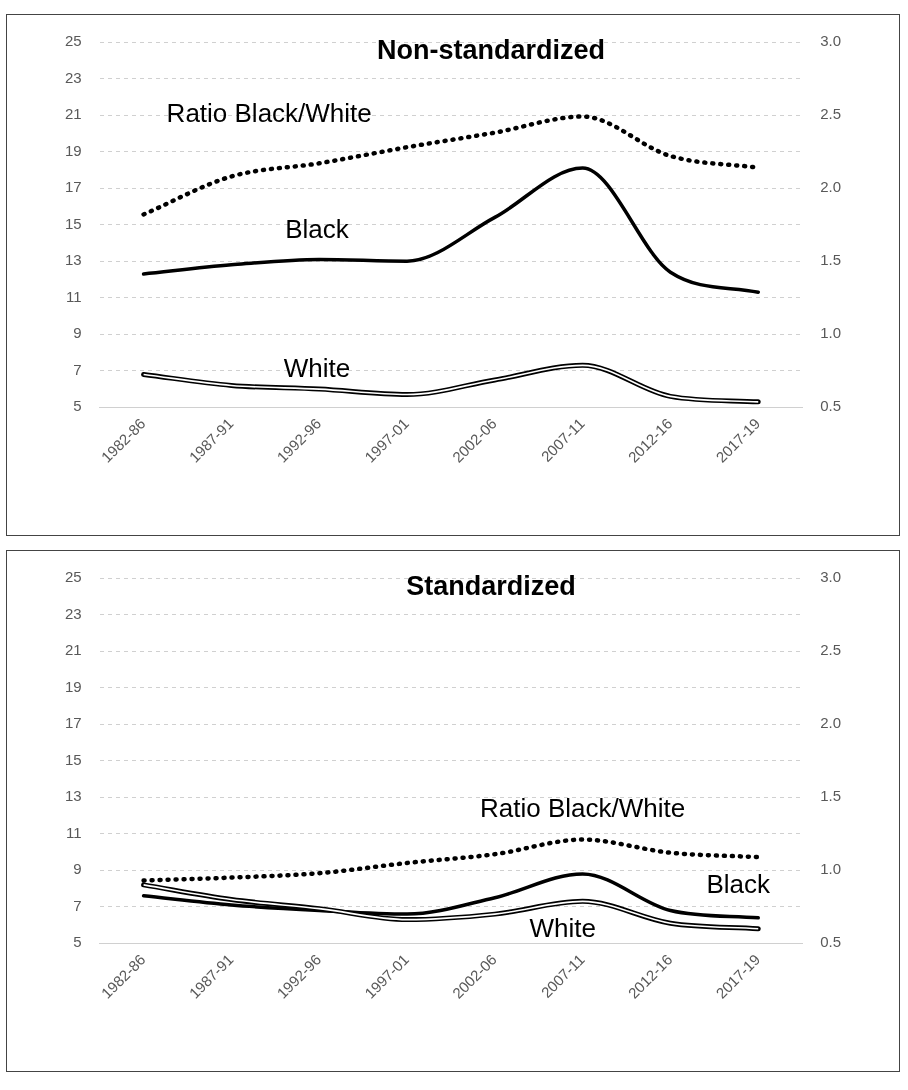 Image resolution: width=908 pixels, height=1090 pixels. What do you see at coordinates (490, 50) in the screenshot?
I see `chart-title: Non-standardized` at bounding box center [490, 50].